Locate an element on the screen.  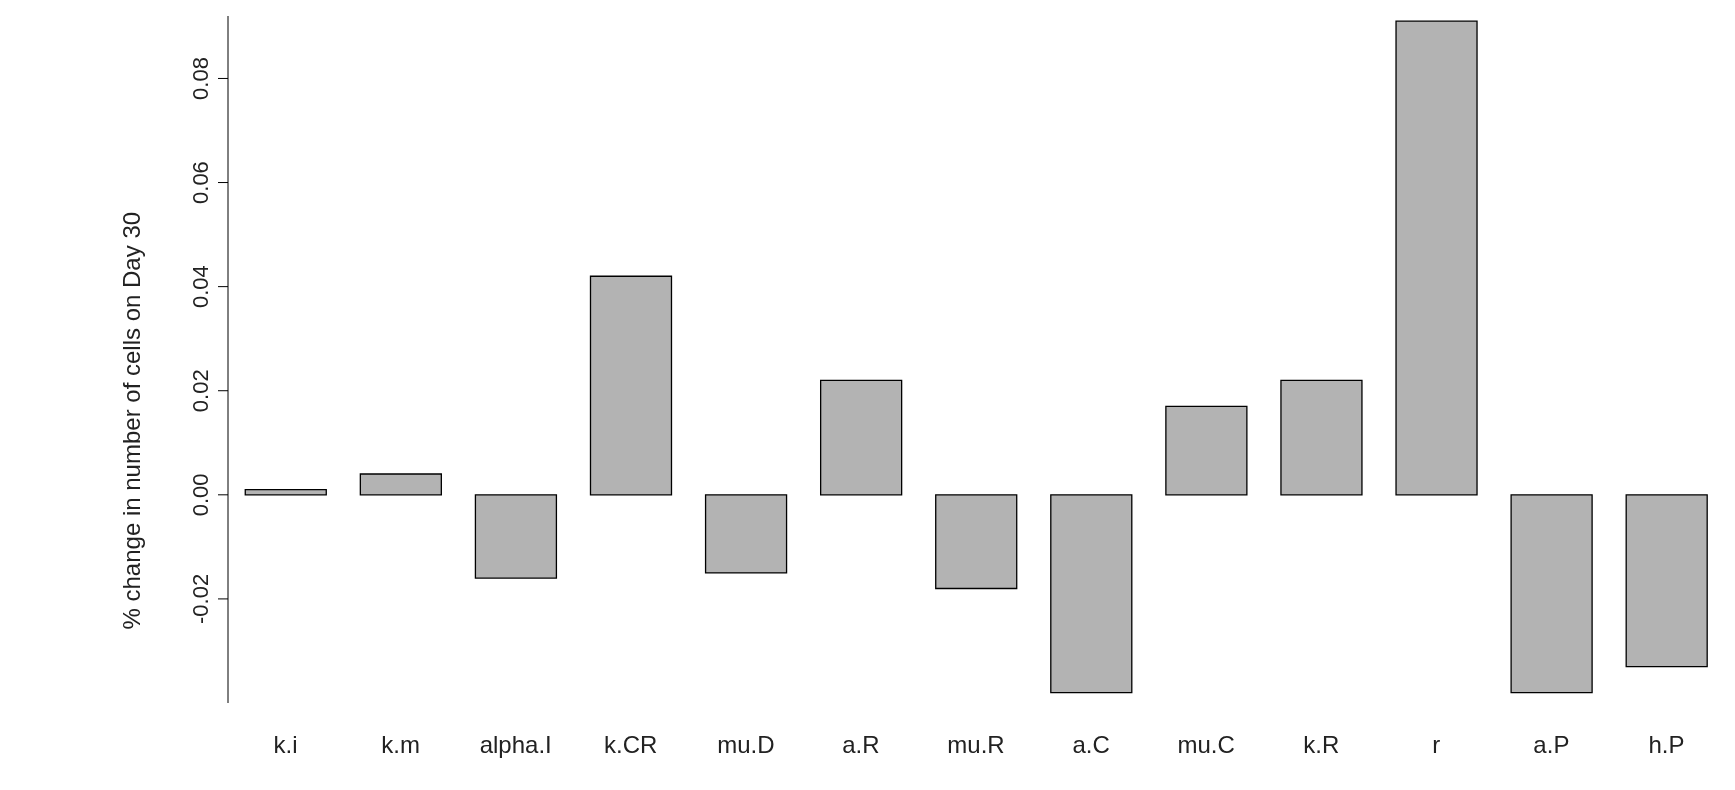
y-tick-label: 0.06 is located at coordinates (200, 182).